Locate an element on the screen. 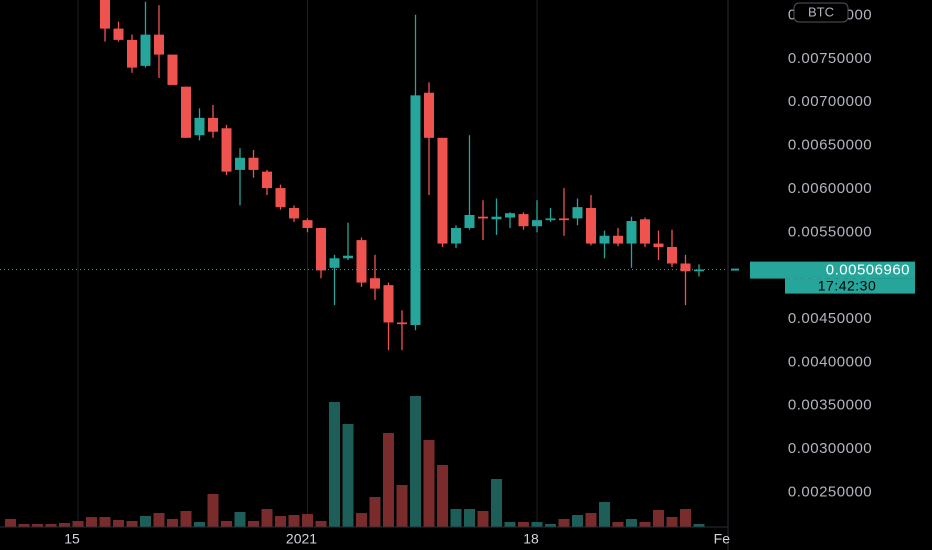  y-tick-label: 0.00350000 is located at coordinates (830, 405).